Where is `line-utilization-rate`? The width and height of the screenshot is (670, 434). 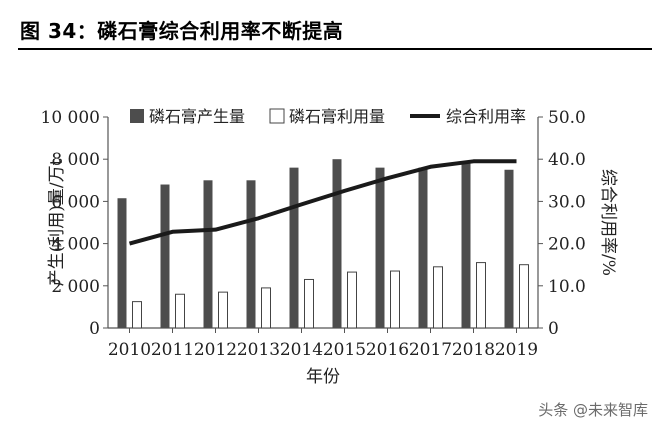
line-utilization-rate is located at coordinates (322, 202).